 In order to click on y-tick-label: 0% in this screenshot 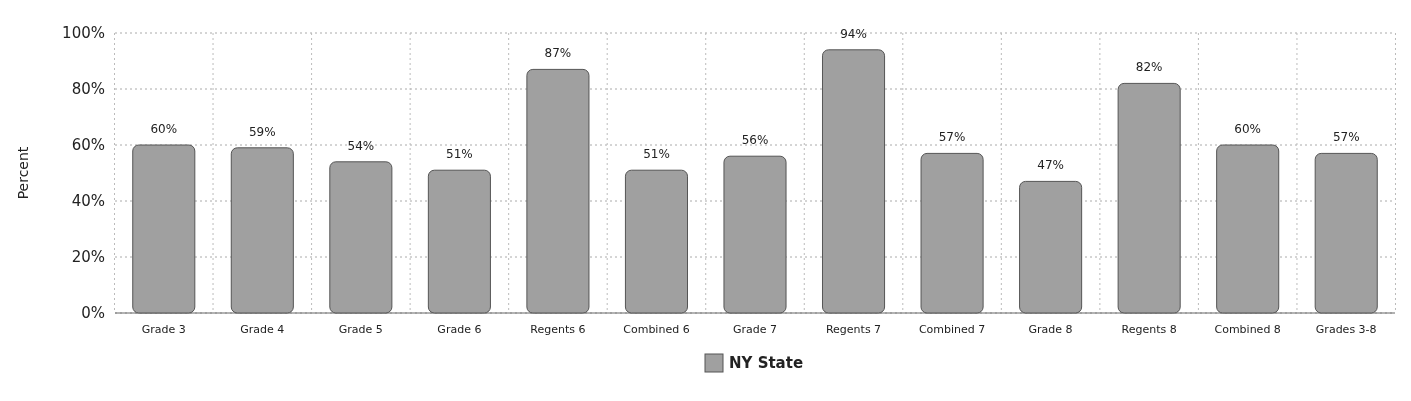, I will do `click(93, 313)`.